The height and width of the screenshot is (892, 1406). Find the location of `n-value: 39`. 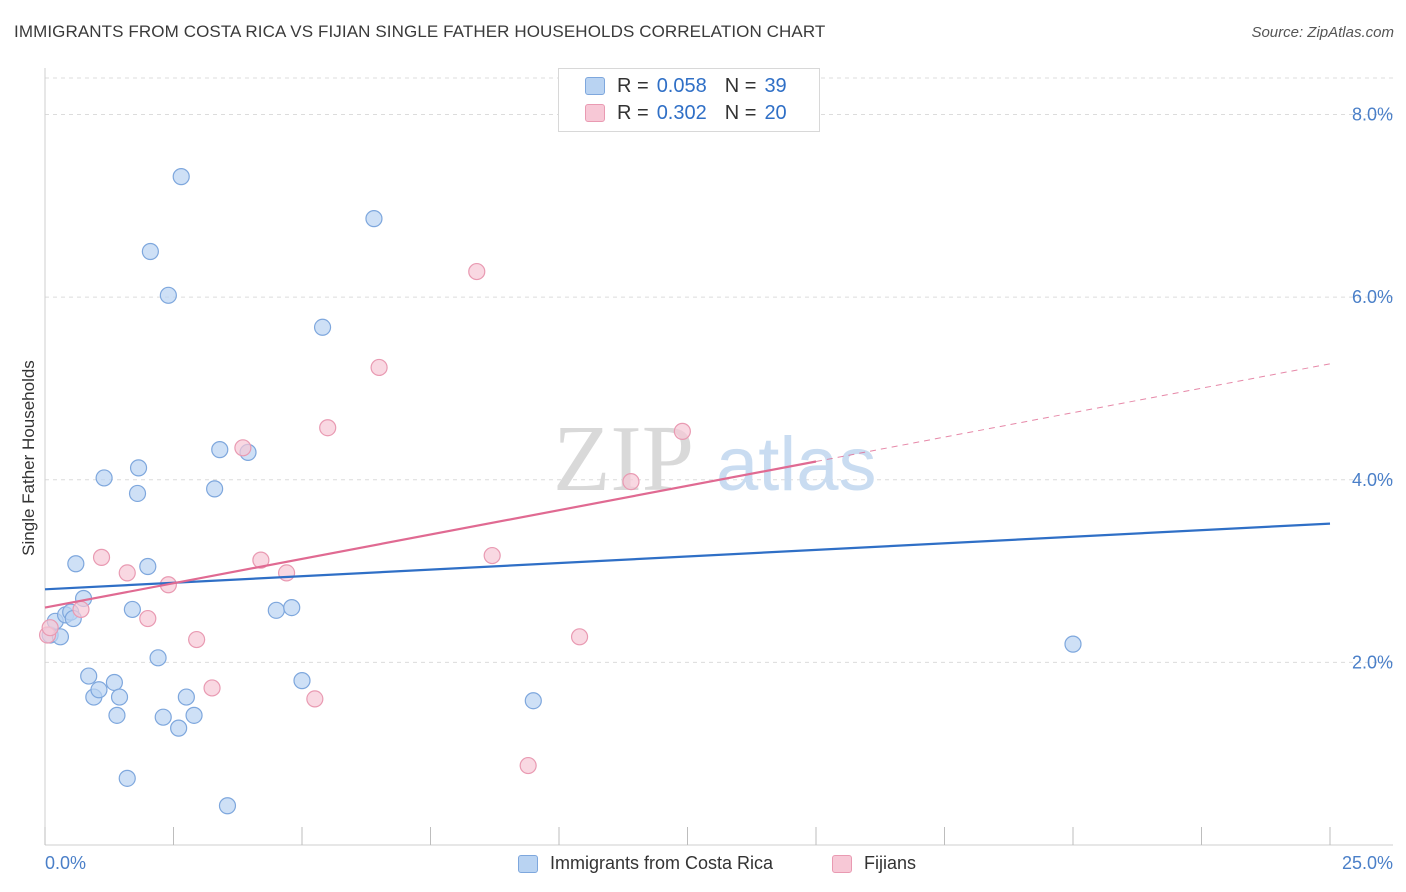

n-value: 39 is located at coordinates (775, 85).